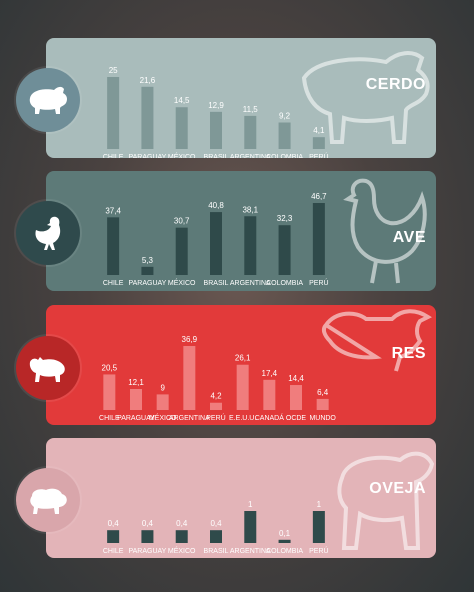 Image resolution: width=474 pixels, height=592 pixels. What do you see at coordinates (113, 70) in the screenshot?
I see `cerdo-value-label-0: 25` at bounding box center [113, 70].